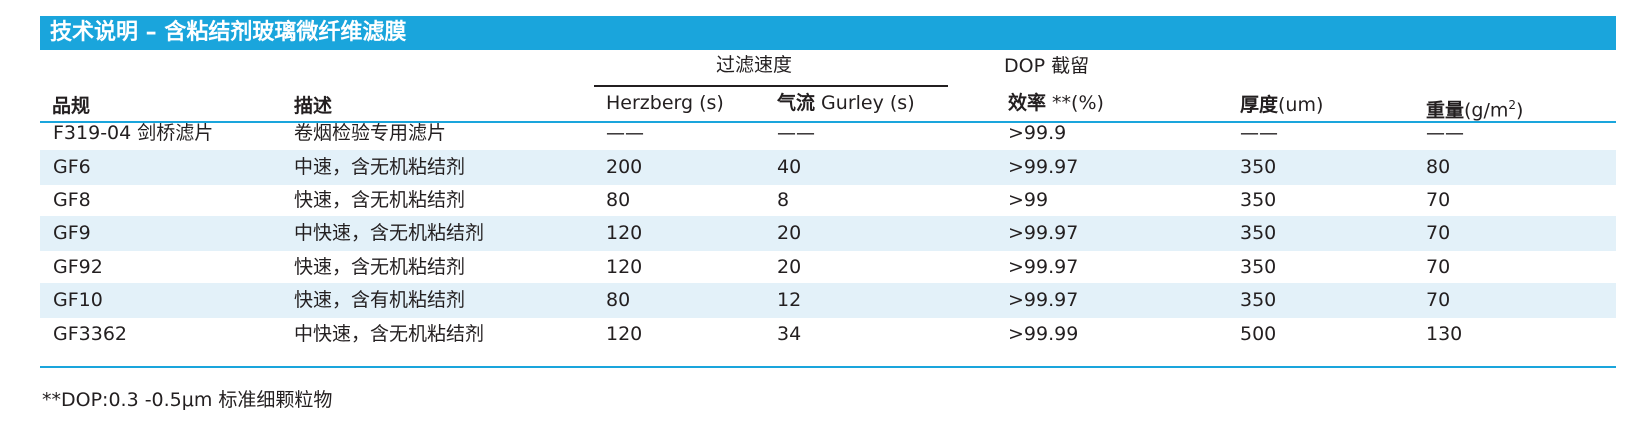  Describe the element at coordinates (72, 200) in the screenshot. I see `cell-spec: GF8` at that location.